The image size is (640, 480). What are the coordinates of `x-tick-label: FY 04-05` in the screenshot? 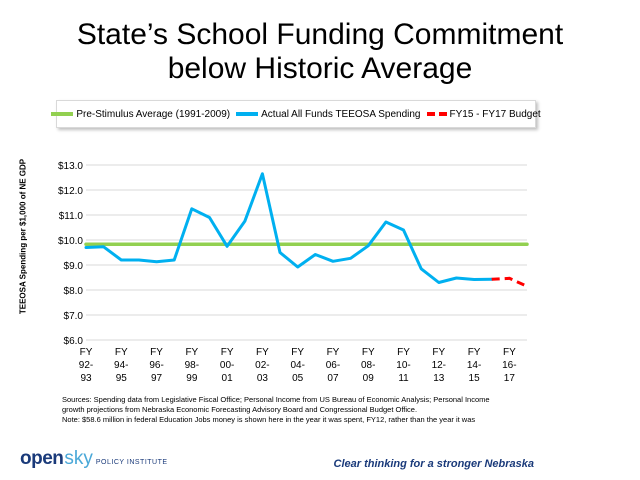 It's located at (297, 365).